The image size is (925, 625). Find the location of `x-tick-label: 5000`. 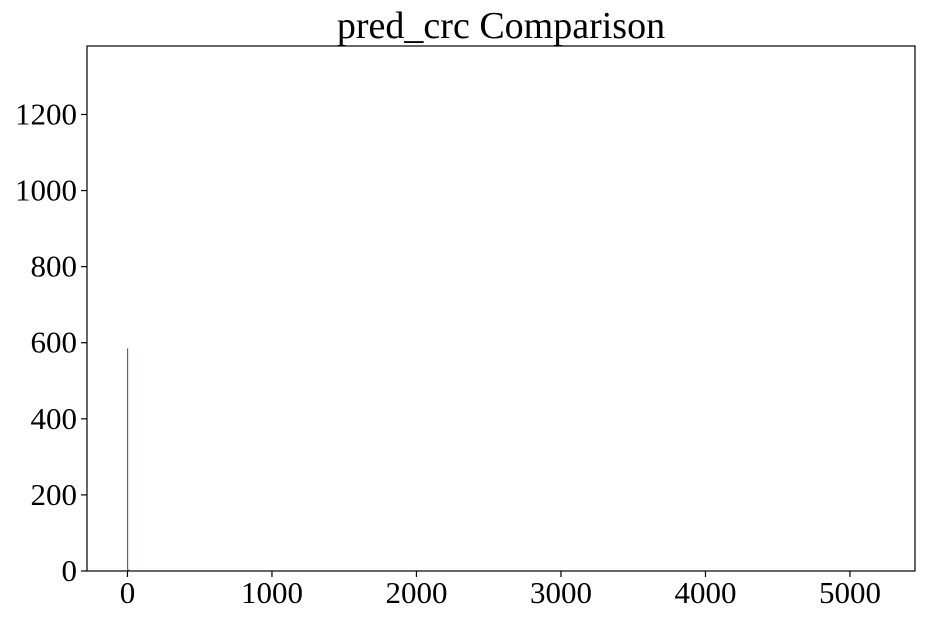

x-tick-label: 5000 is located at coordinates (850, 592).